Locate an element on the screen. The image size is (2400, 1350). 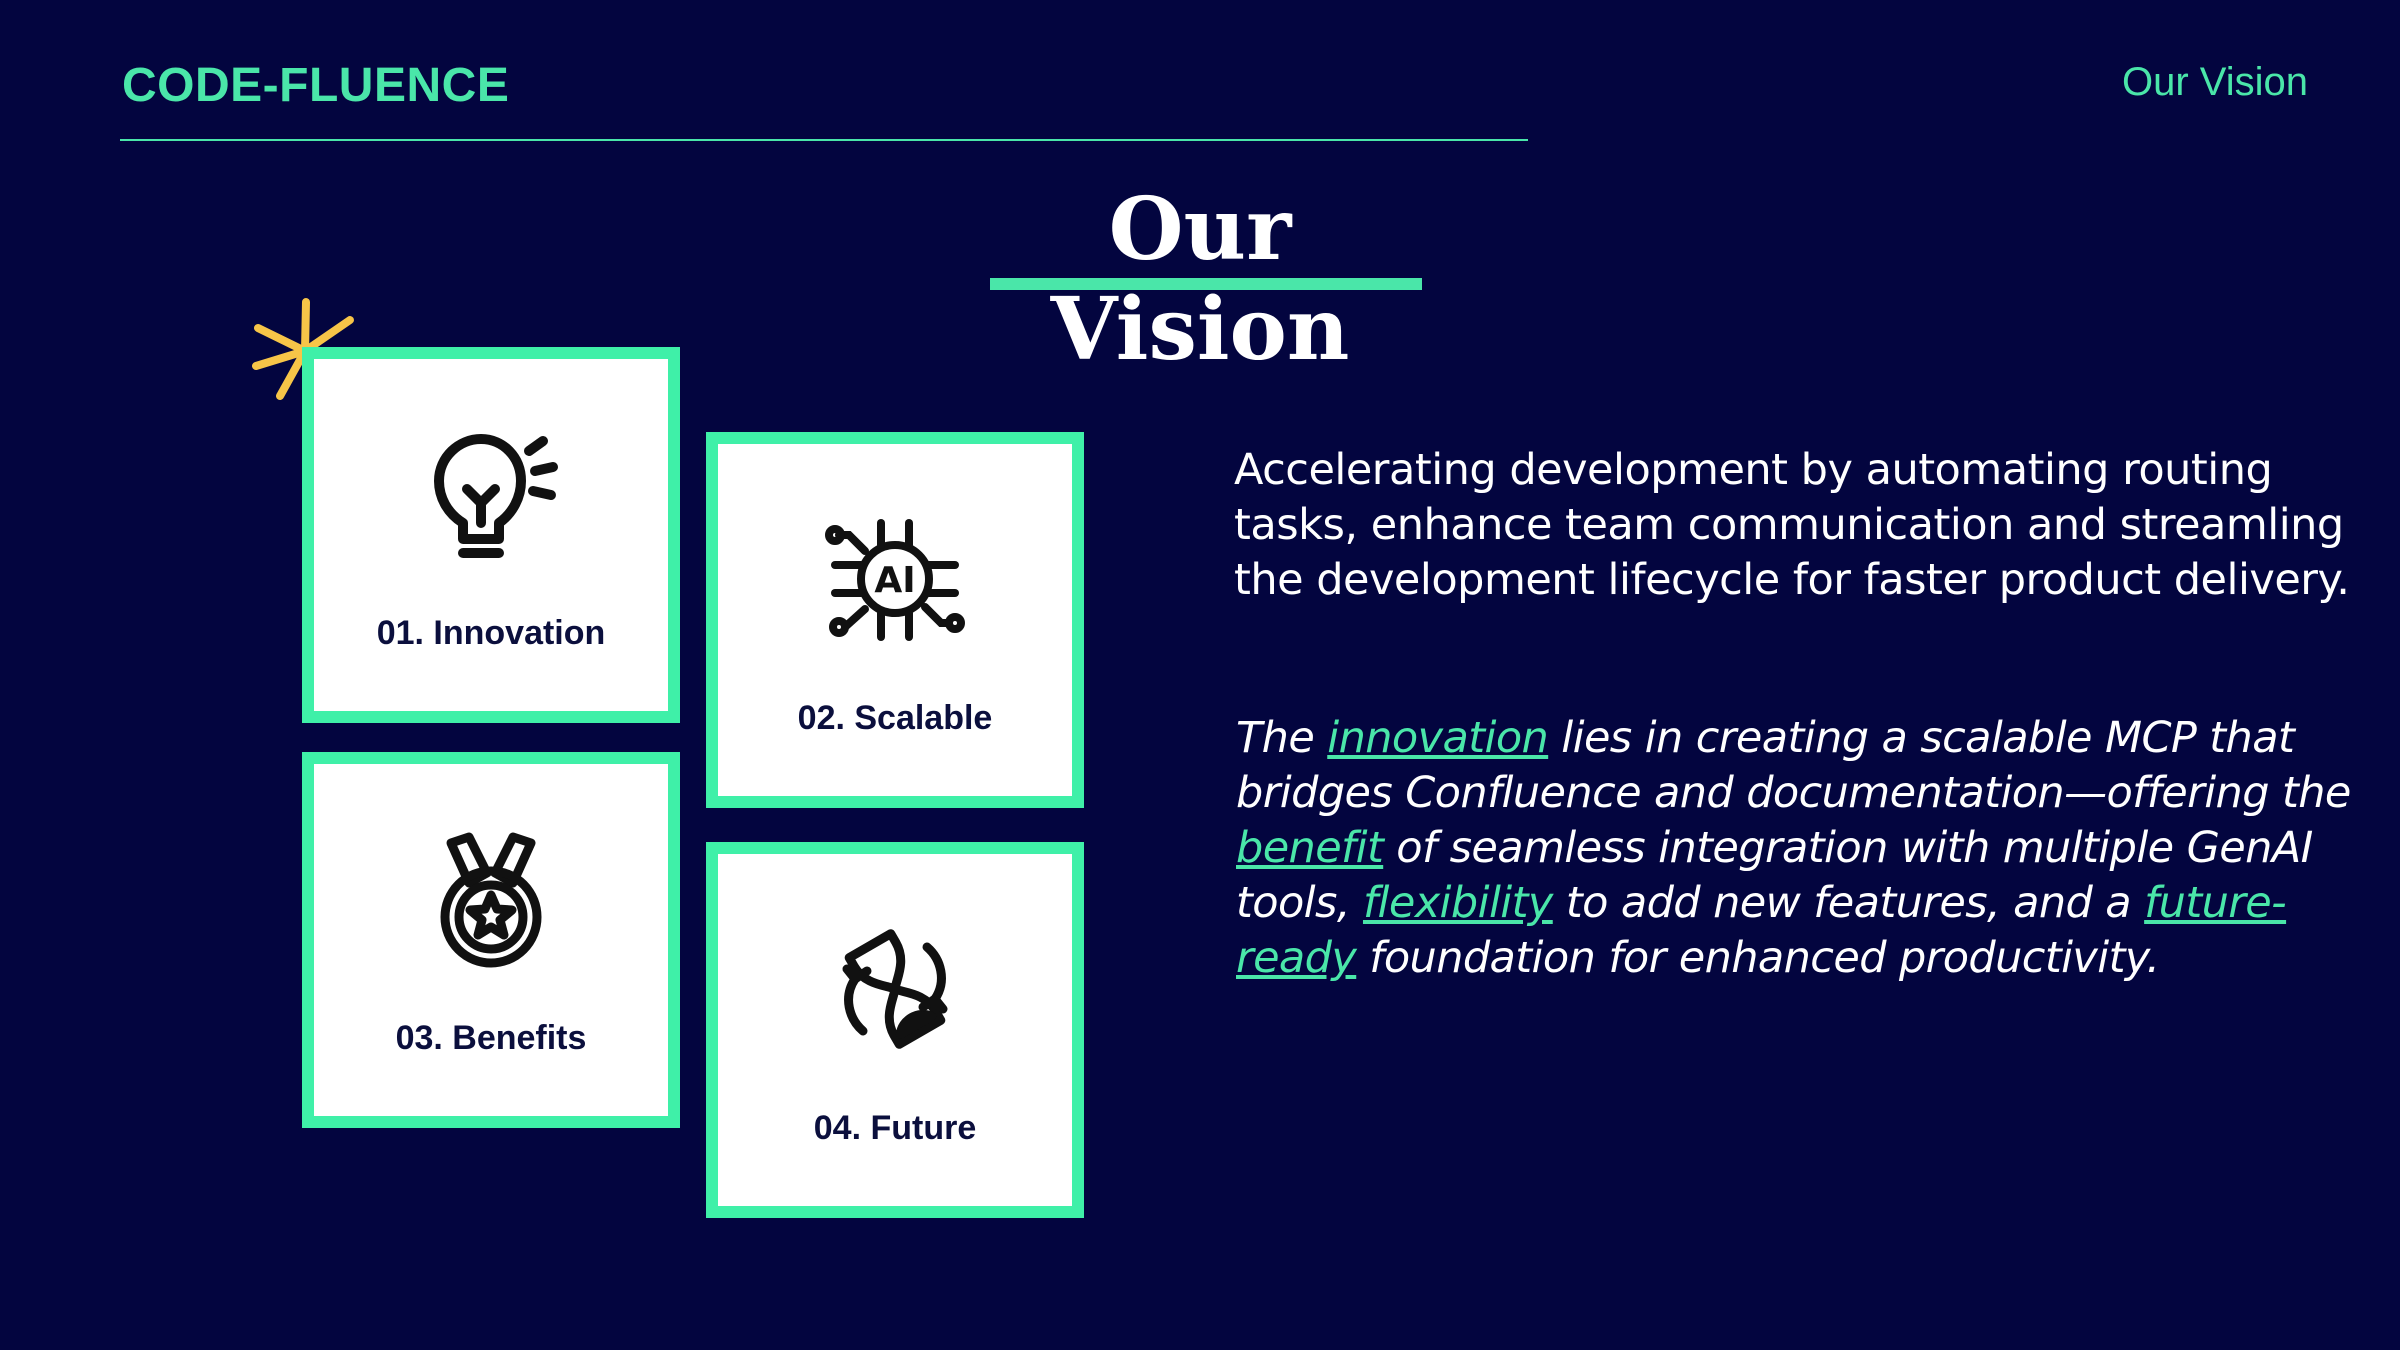
sparkle-icon is located at coordinates (303, 349).